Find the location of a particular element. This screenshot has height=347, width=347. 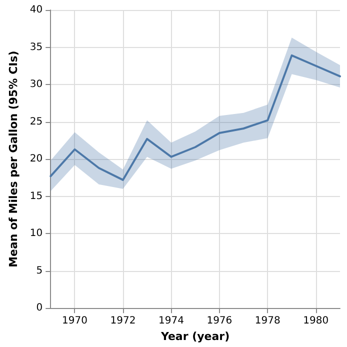

y-tick-label: 40 is located at coordinates (36, 10).